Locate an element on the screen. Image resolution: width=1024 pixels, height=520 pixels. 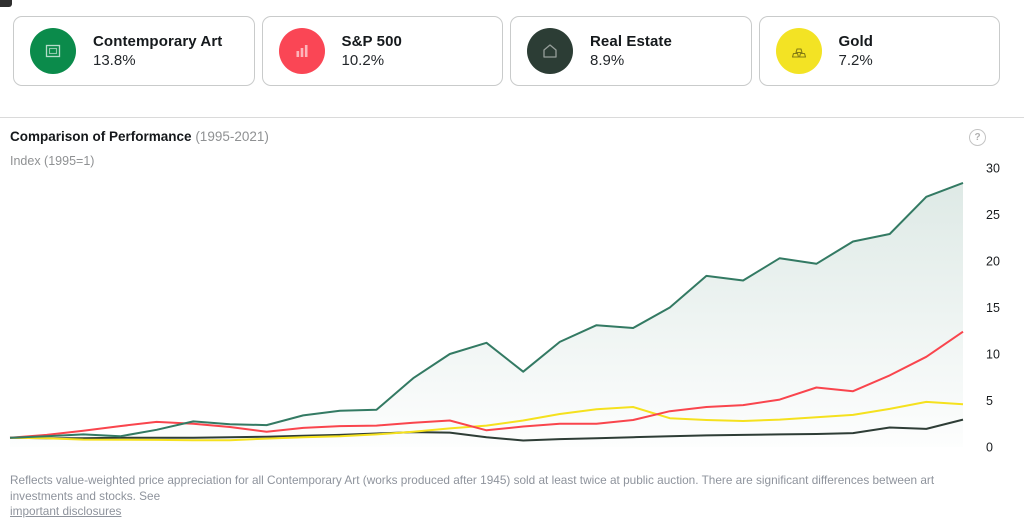
sp500-color-dot is located at coordinates (301, 51).